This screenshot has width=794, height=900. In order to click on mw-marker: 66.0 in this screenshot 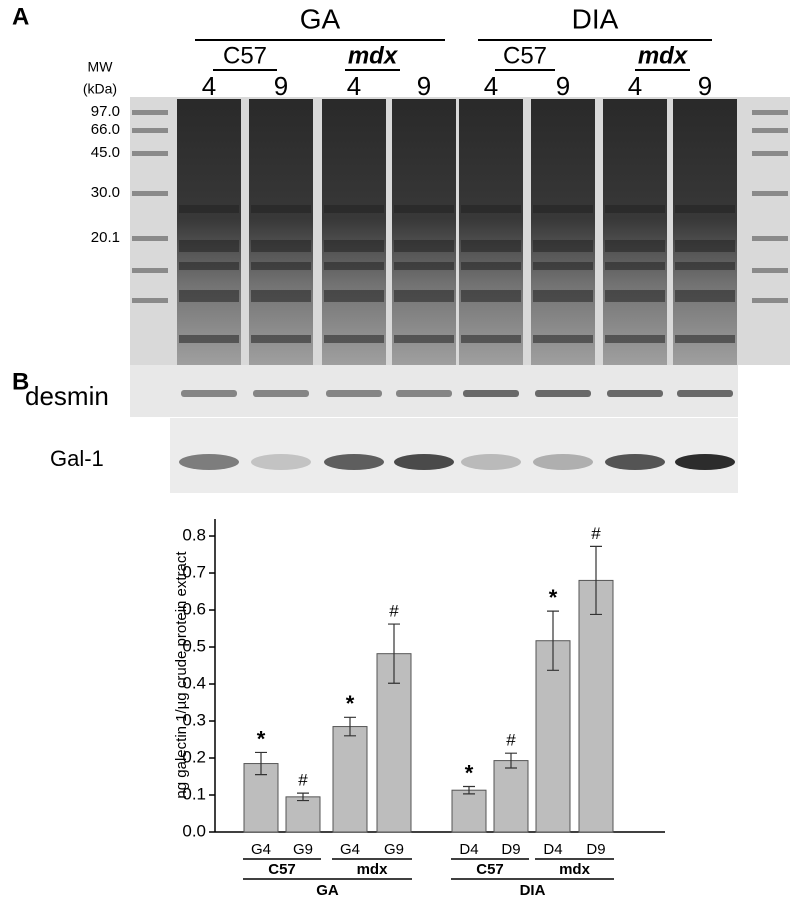, I will do `click(105, 129)`.